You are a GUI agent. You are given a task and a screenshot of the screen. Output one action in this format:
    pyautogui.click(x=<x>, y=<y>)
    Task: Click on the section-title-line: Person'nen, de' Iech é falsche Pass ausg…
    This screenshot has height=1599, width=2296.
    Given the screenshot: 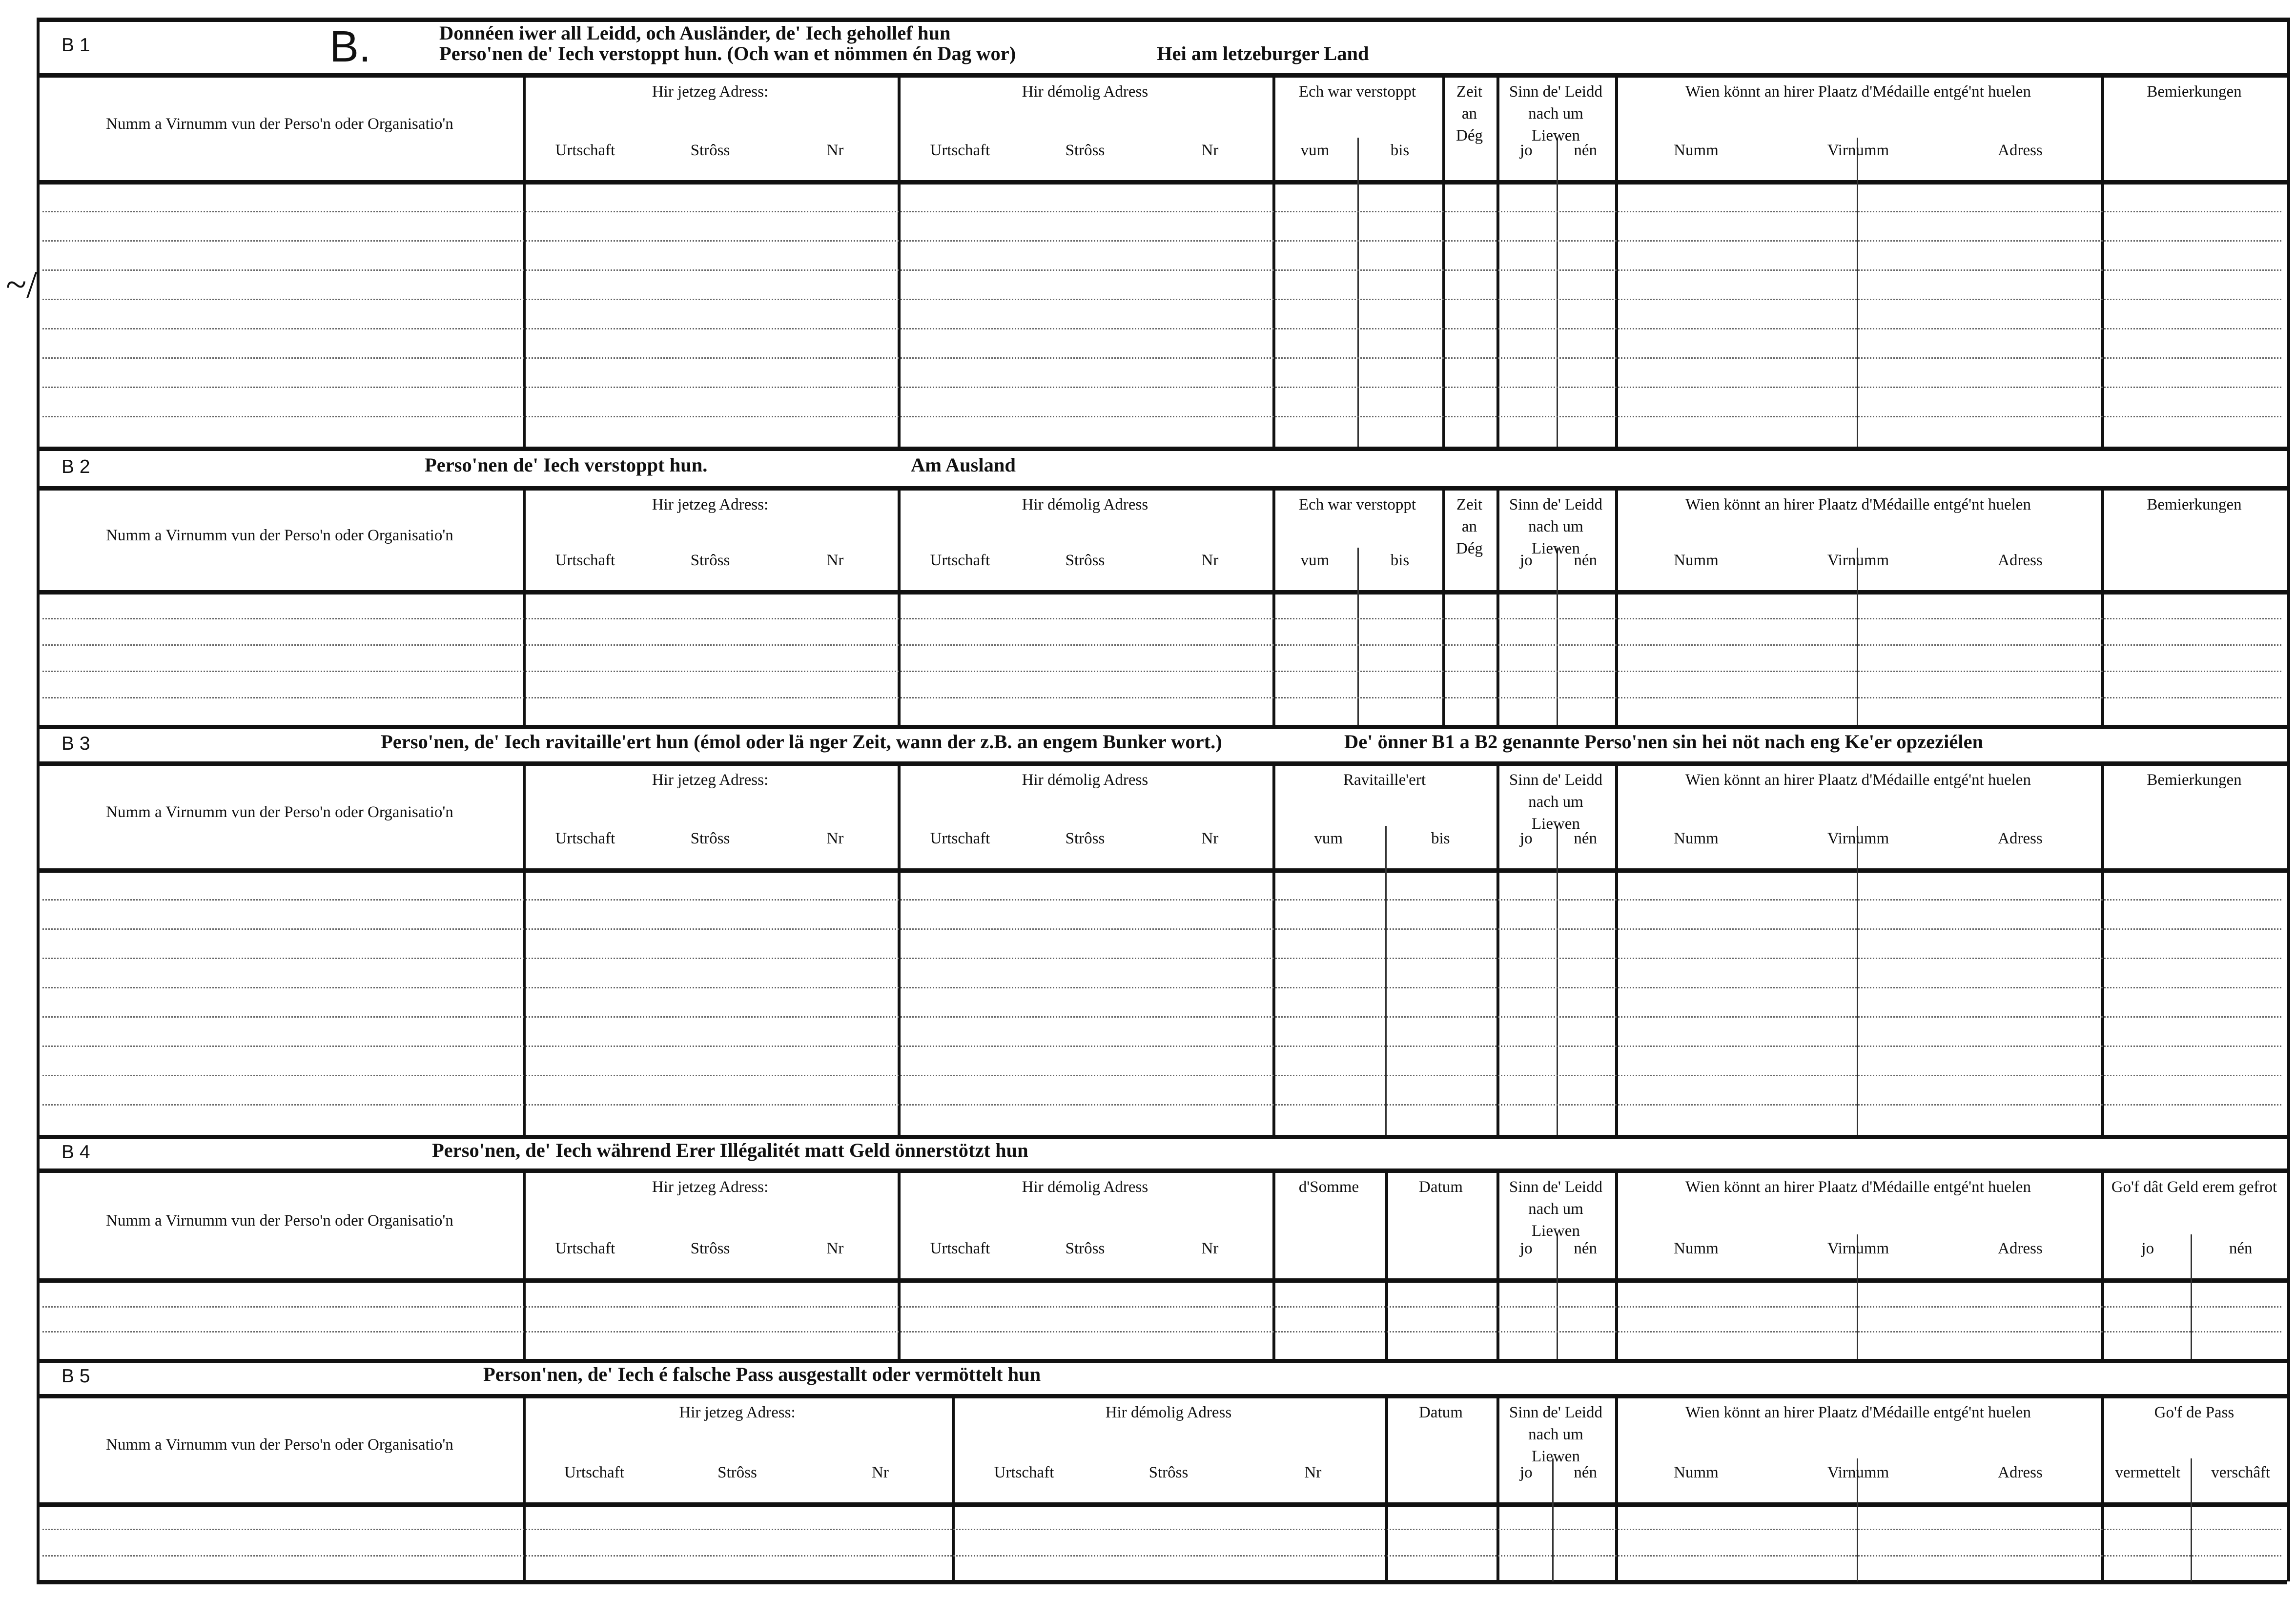 What is the action you would take?
    pyautogui.click(x=762, y=1374)
    